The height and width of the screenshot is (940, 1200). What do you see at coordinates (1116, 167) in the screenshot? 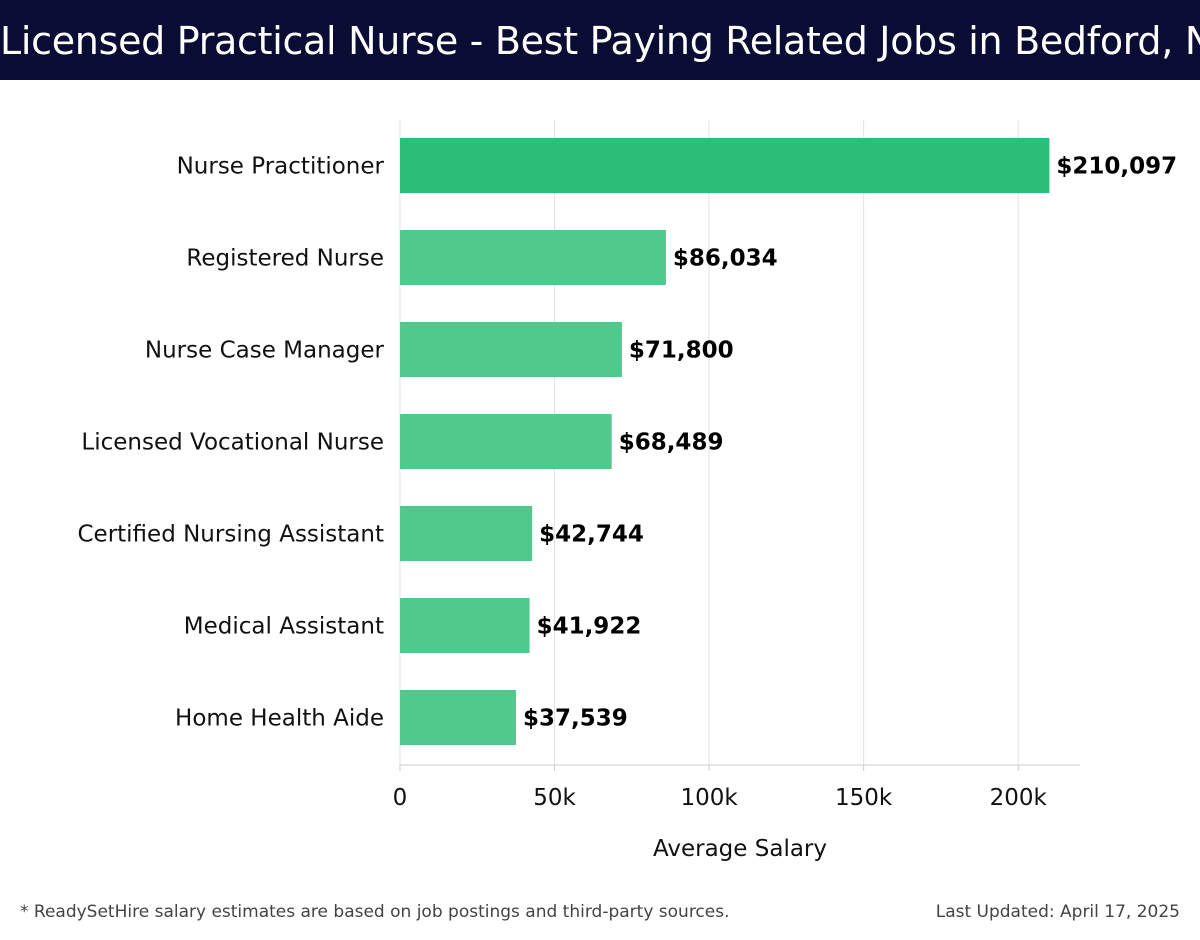
I see `value-label: $210,097` at bounding box center [1116, 167].